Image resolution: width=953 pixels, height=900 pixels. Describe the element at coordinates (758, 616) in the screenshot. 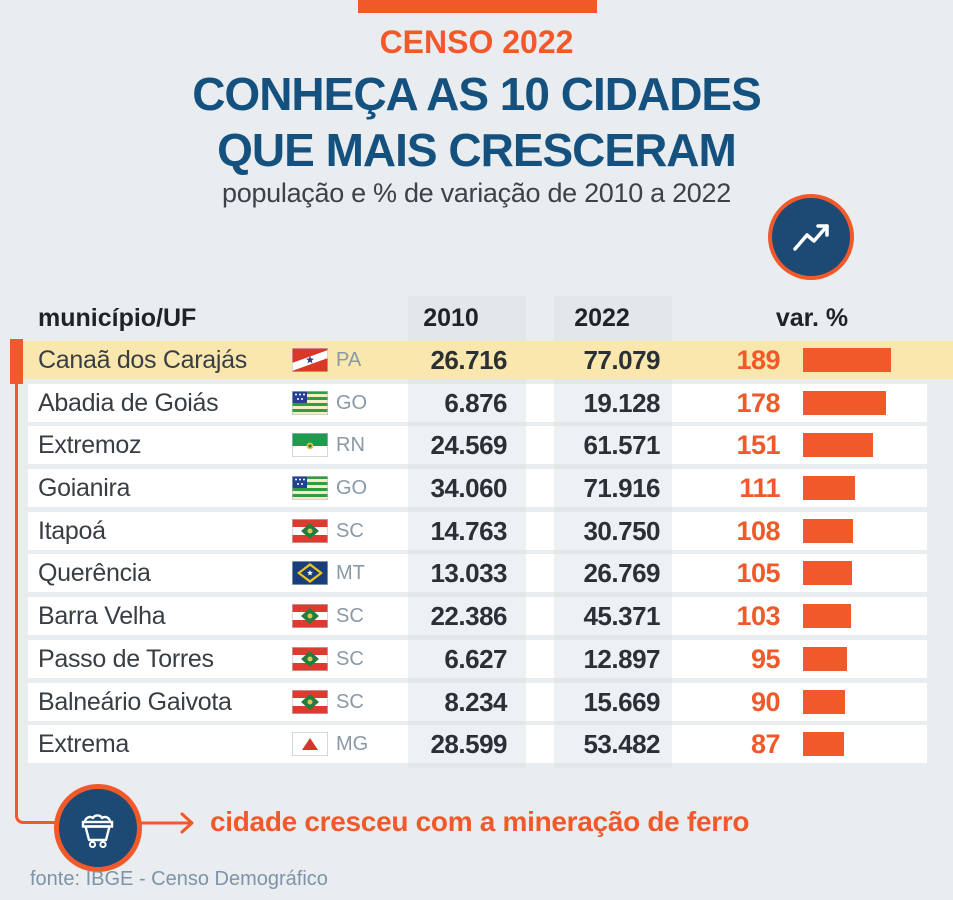

I see `variation-percent: 103` at that location.